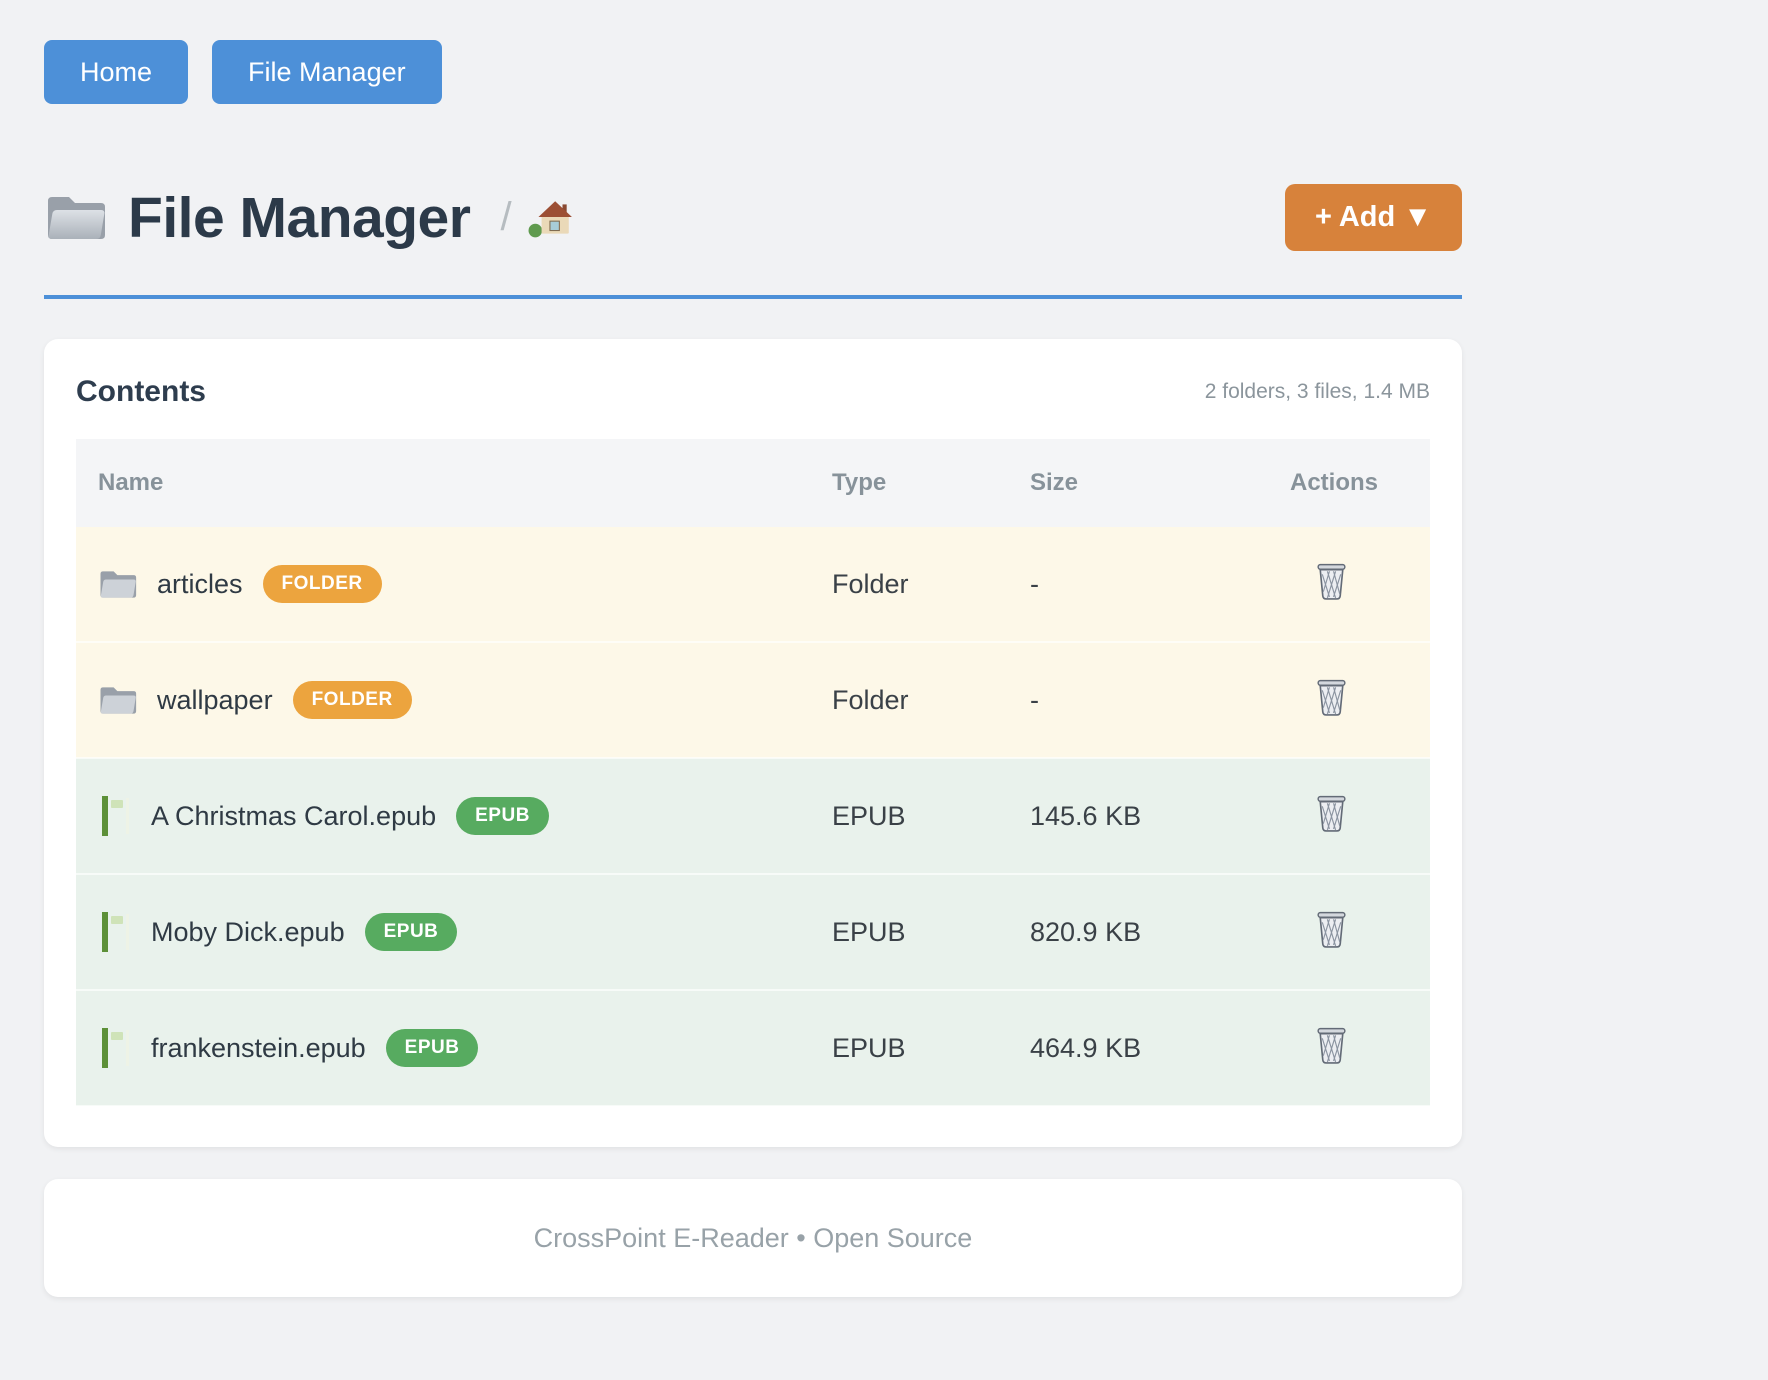  What do you see at coordinates (215, 699) in the screenshot?
I see `file-name: wallpaper` at bounding box center [215, 699].